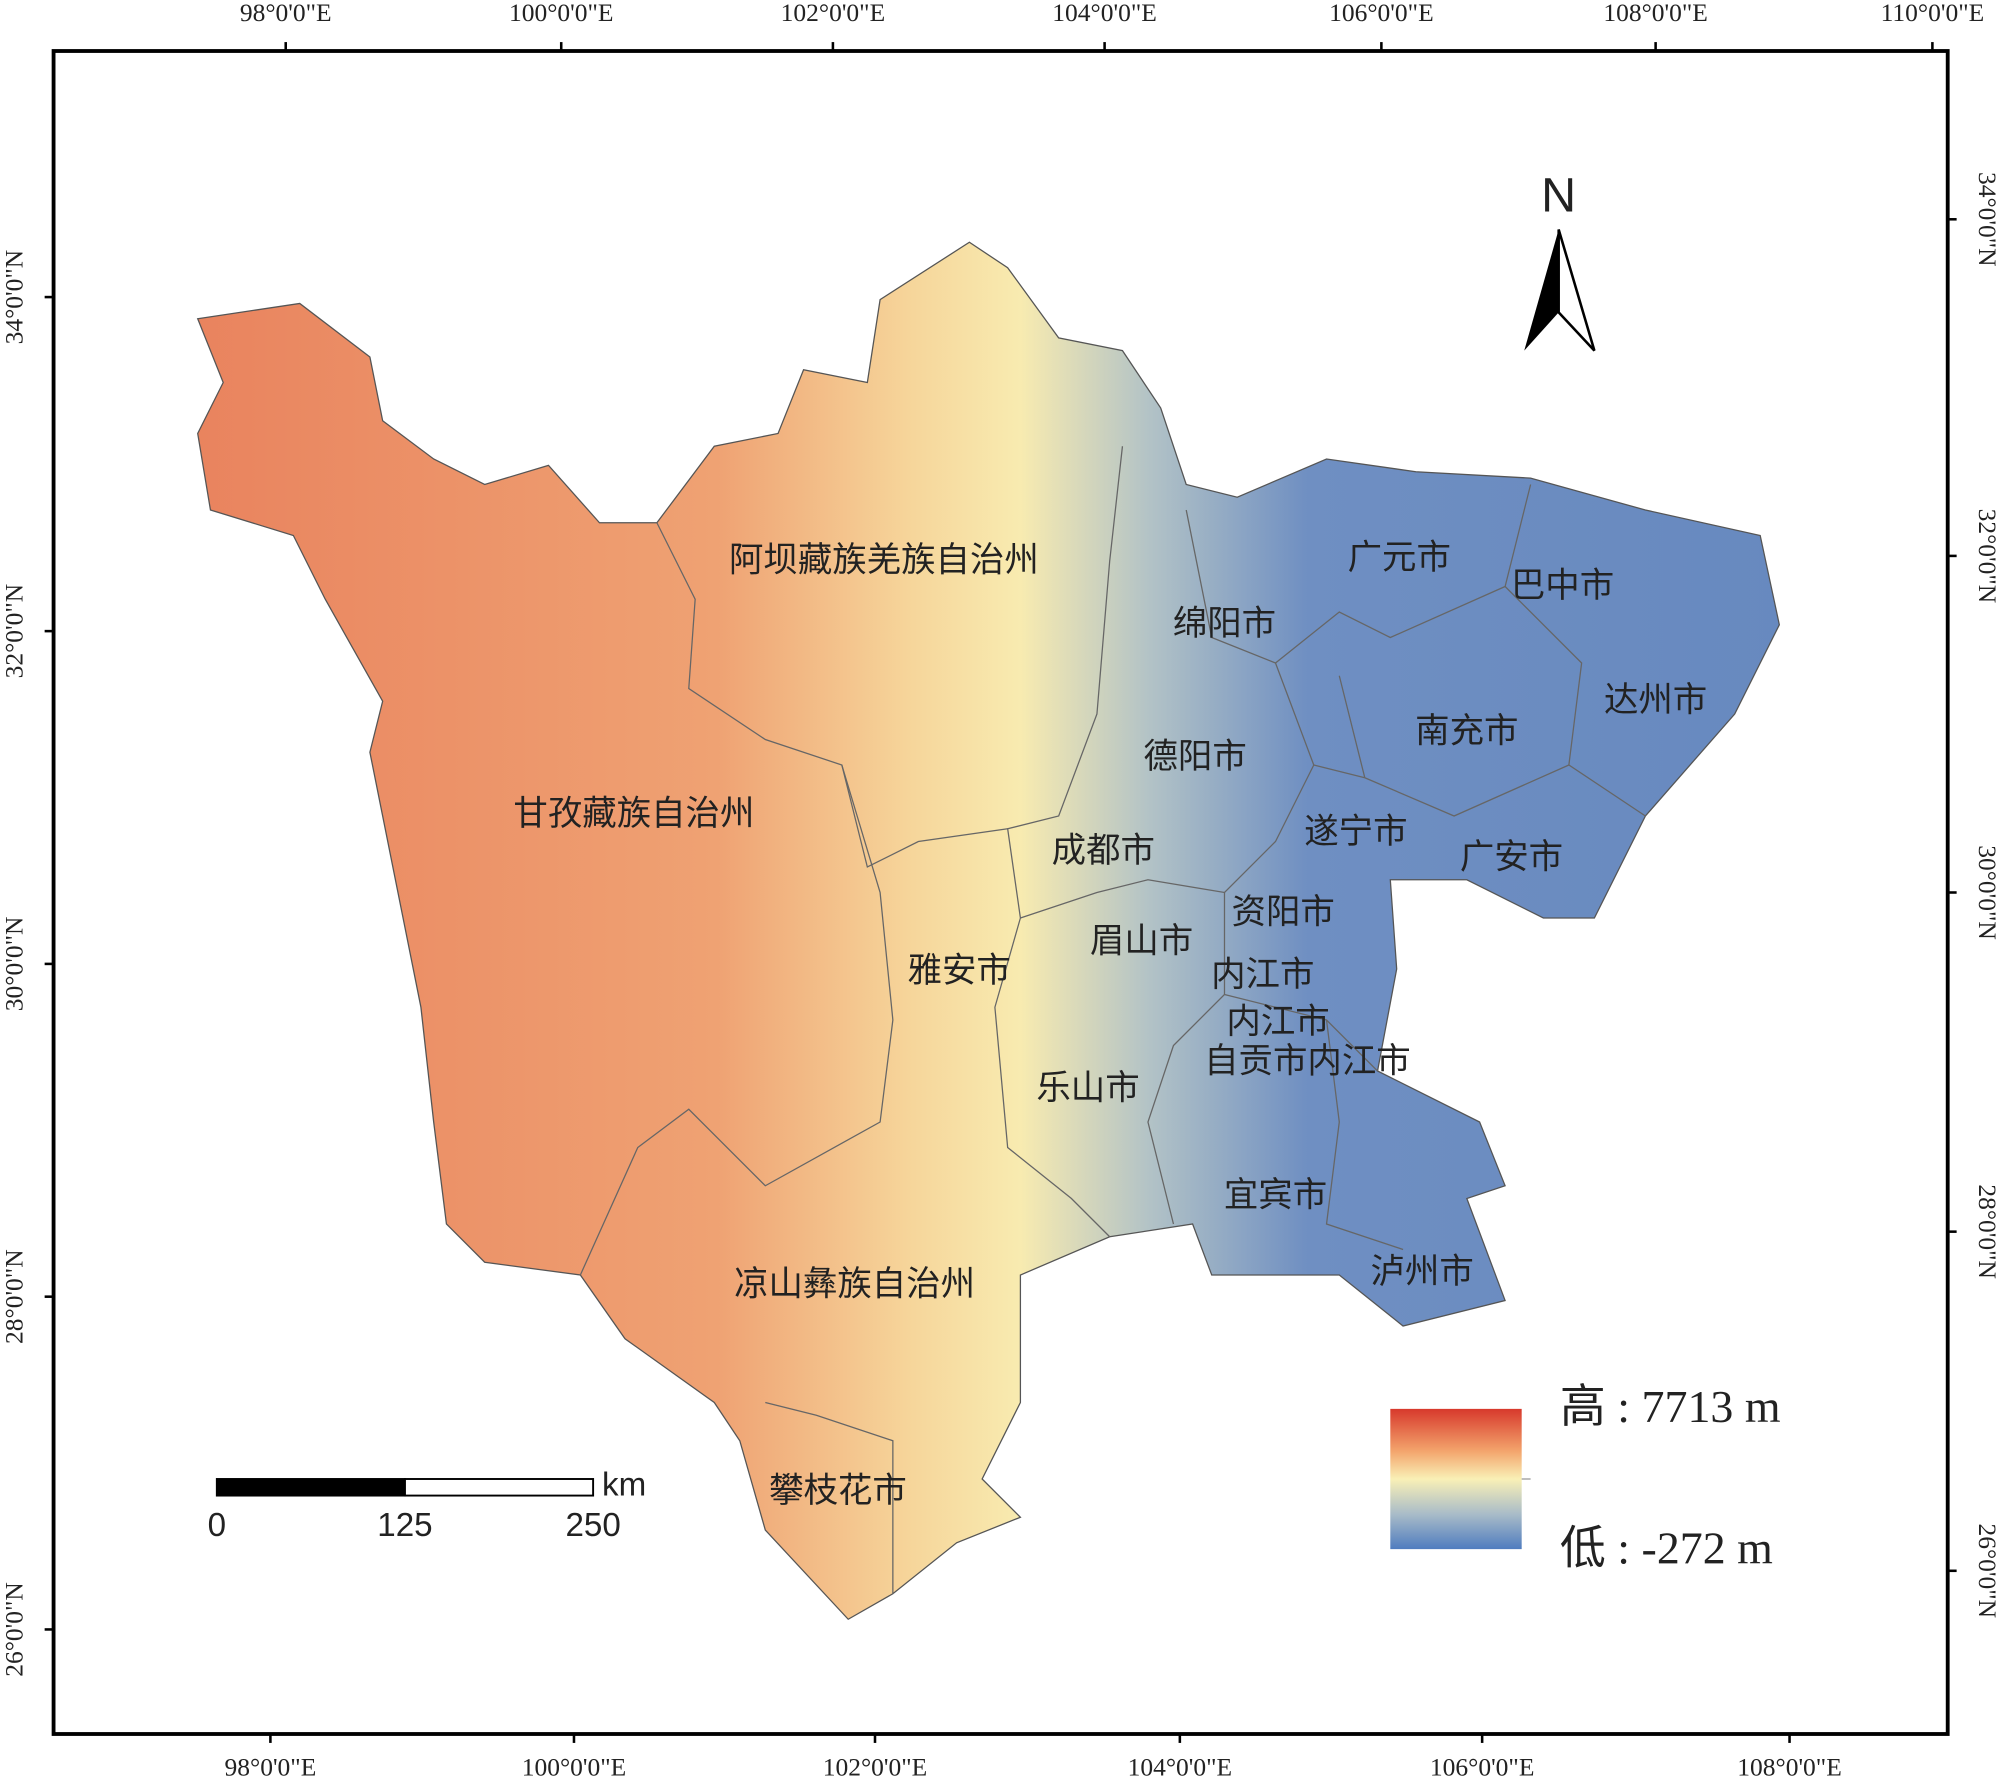 The width and height of the screenshot is (2000, 1785). Describe the element at coordinates (1541, 290) in the screenshot. I see `north-arrow-left` at that location.